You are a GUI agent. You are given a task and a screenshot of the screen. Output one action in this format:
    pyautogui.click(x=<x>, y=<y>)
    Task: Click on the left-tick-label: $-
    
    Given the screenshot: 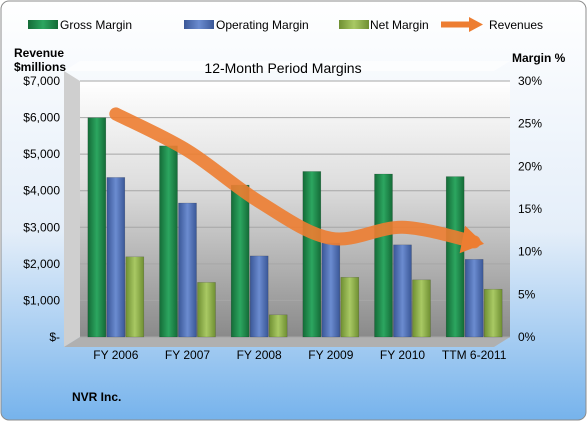 What is the action you would take?
    pyautogui.click(x=54, y=337)
    